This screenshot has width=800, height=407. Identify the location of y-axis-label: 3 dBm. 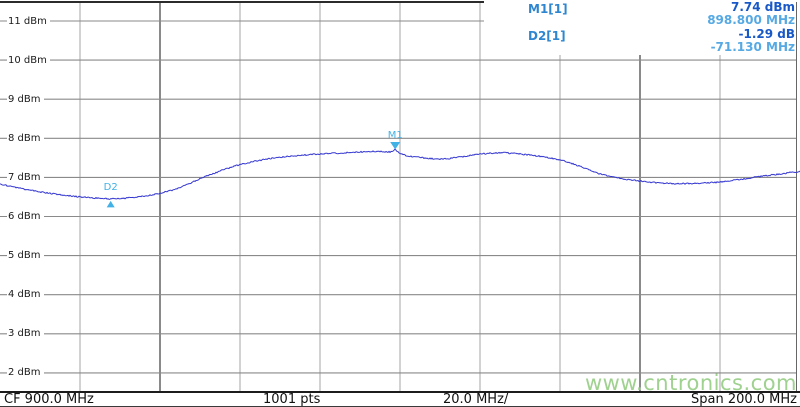
(25, 334).